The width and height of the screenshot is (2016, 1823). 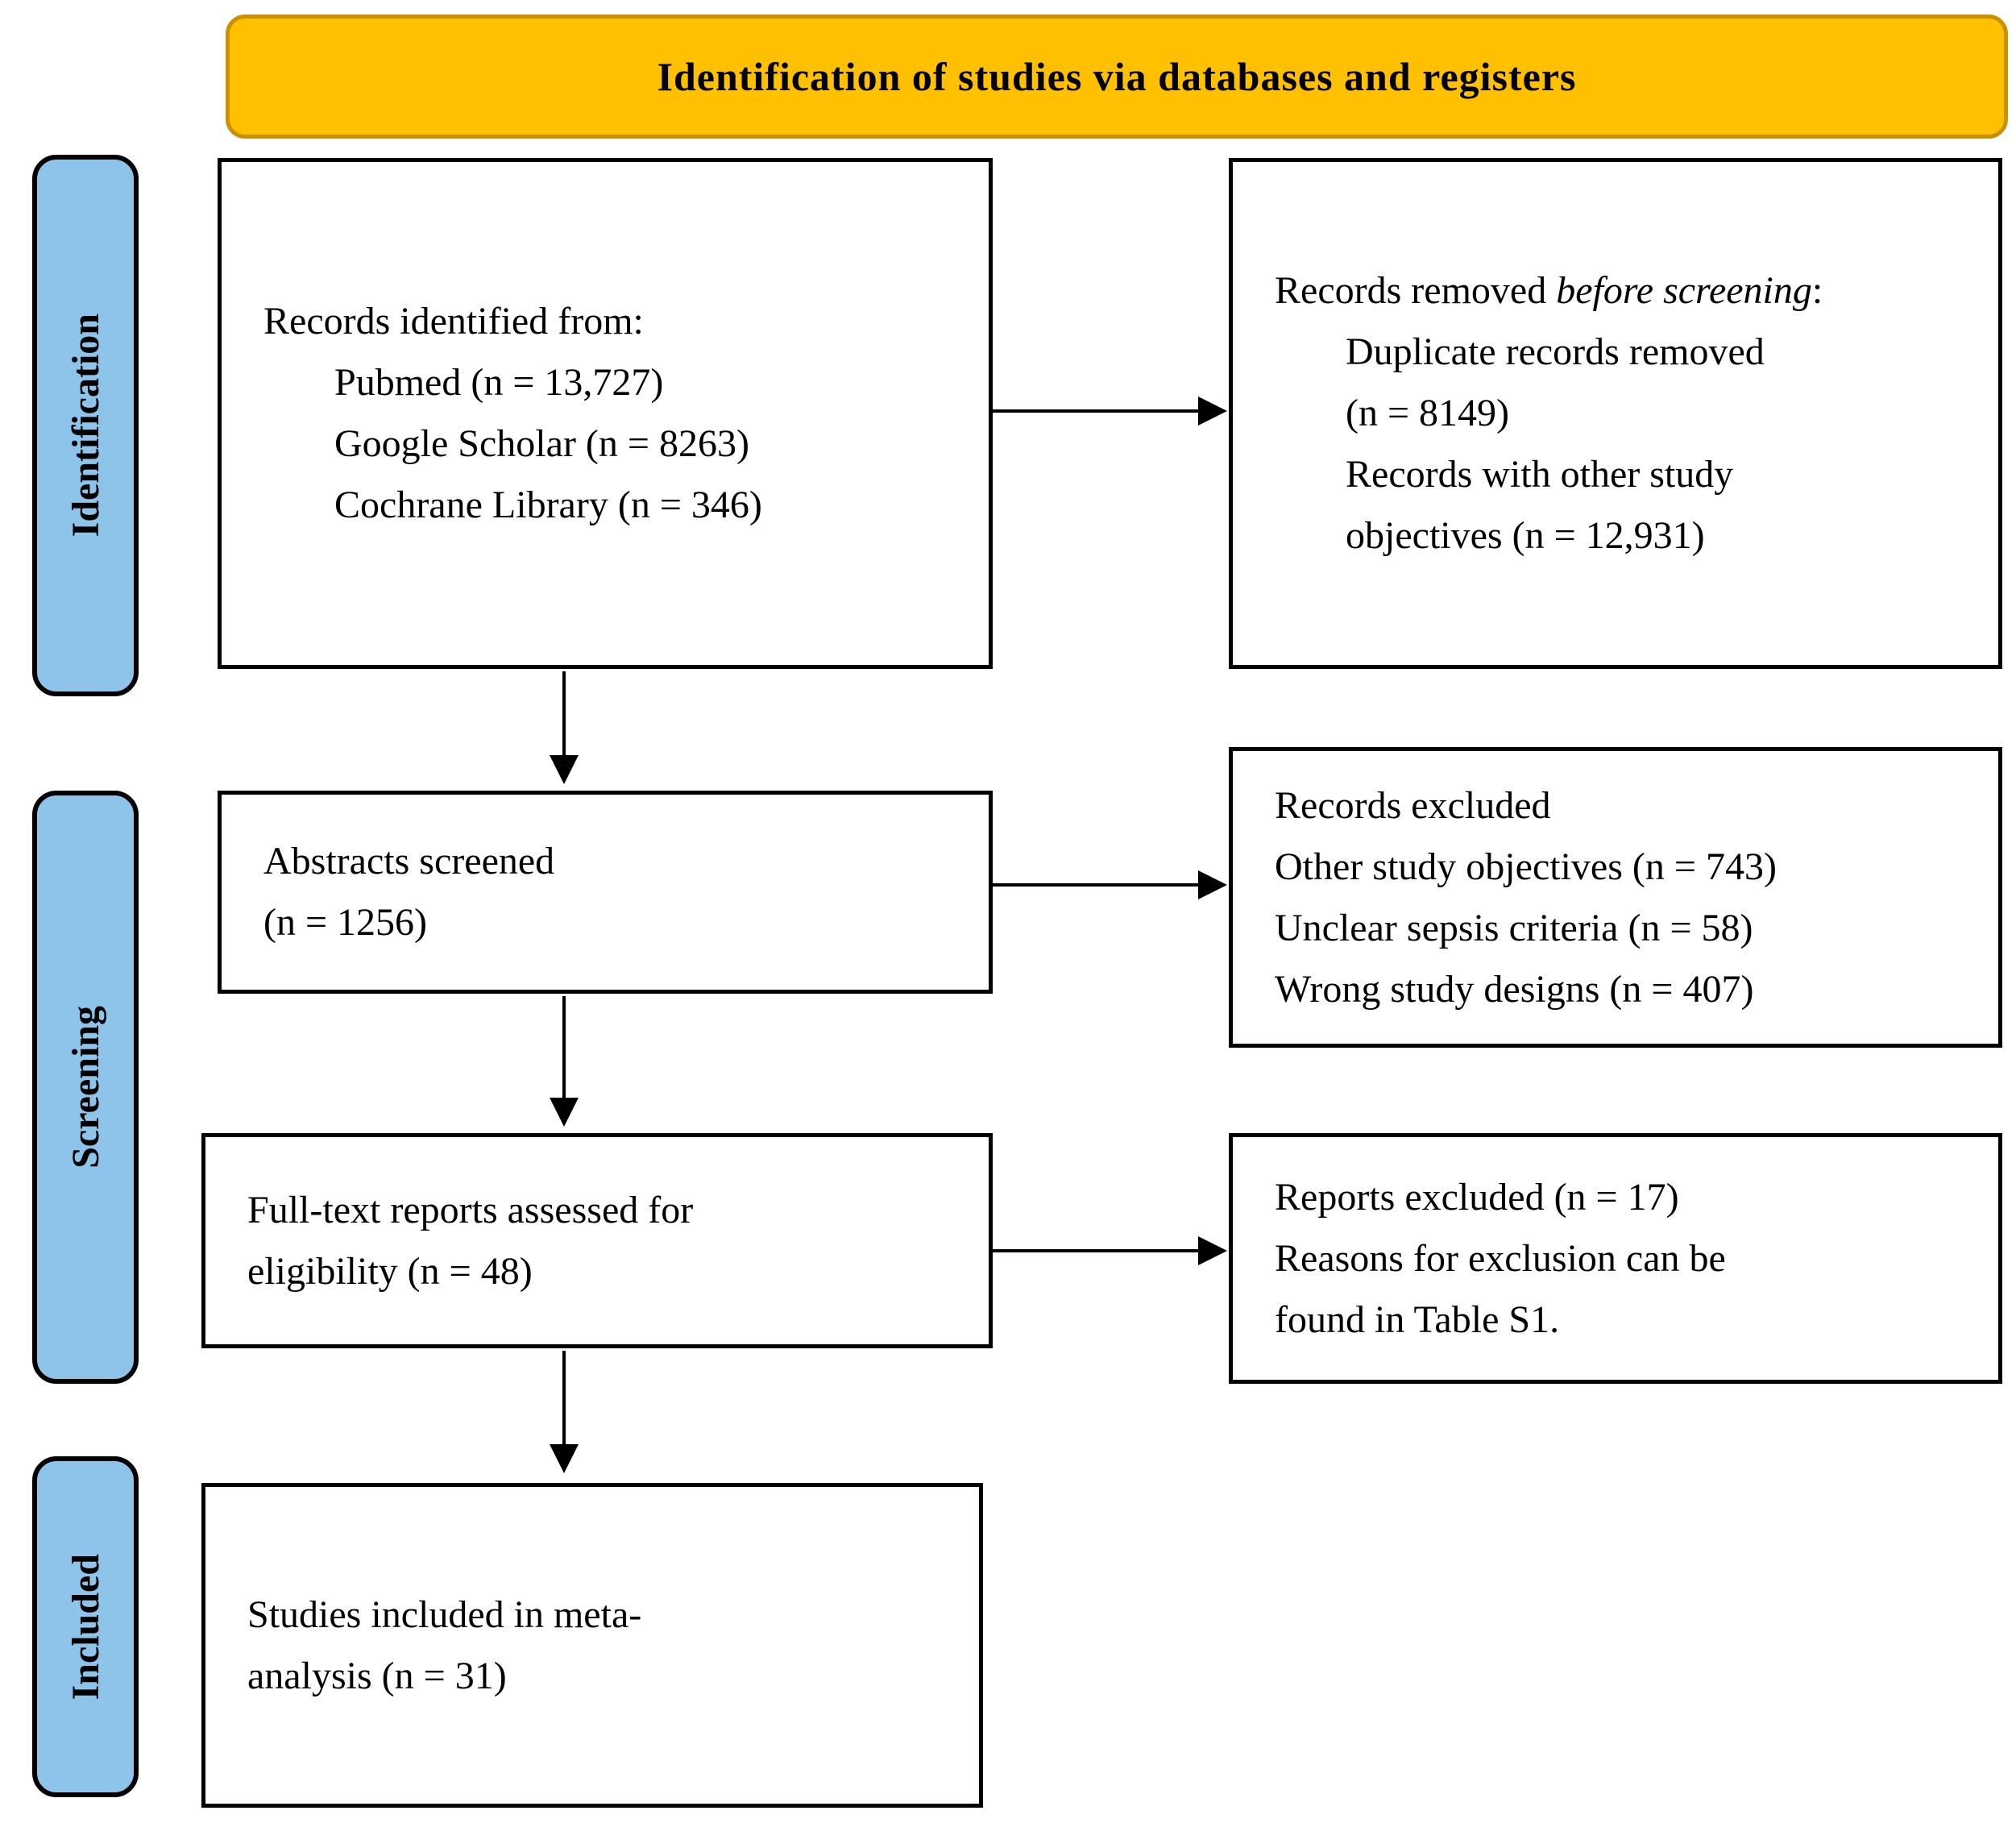 I want to click on records-identified-line: Pubmed (n = 13,727), so click(x=499, y=382).